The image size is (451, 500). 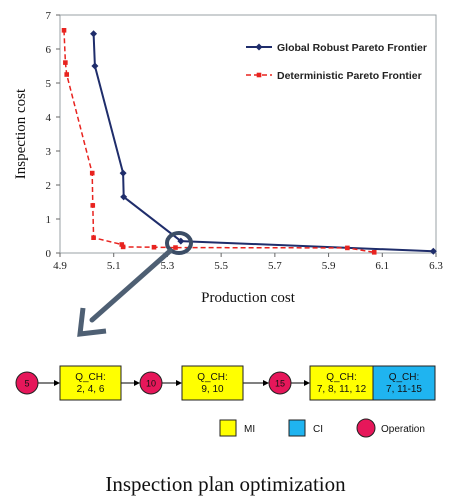 What do you see at coordinates (49, 220) in the screenshot?
I see `y-tick-label: 1` at bounding box center [49, 220].